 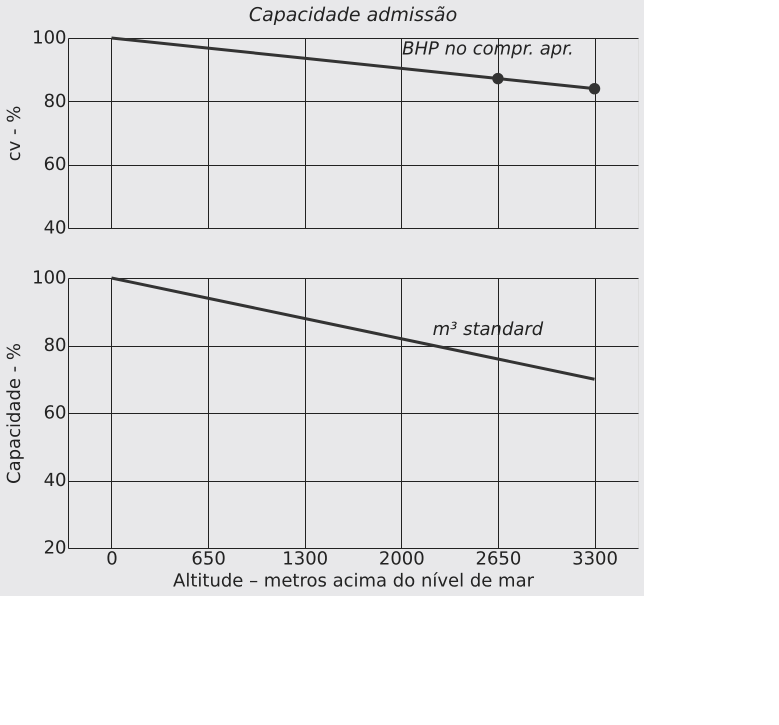 I want to click on x-tick-label: 2000, so click(x=401, y=559).